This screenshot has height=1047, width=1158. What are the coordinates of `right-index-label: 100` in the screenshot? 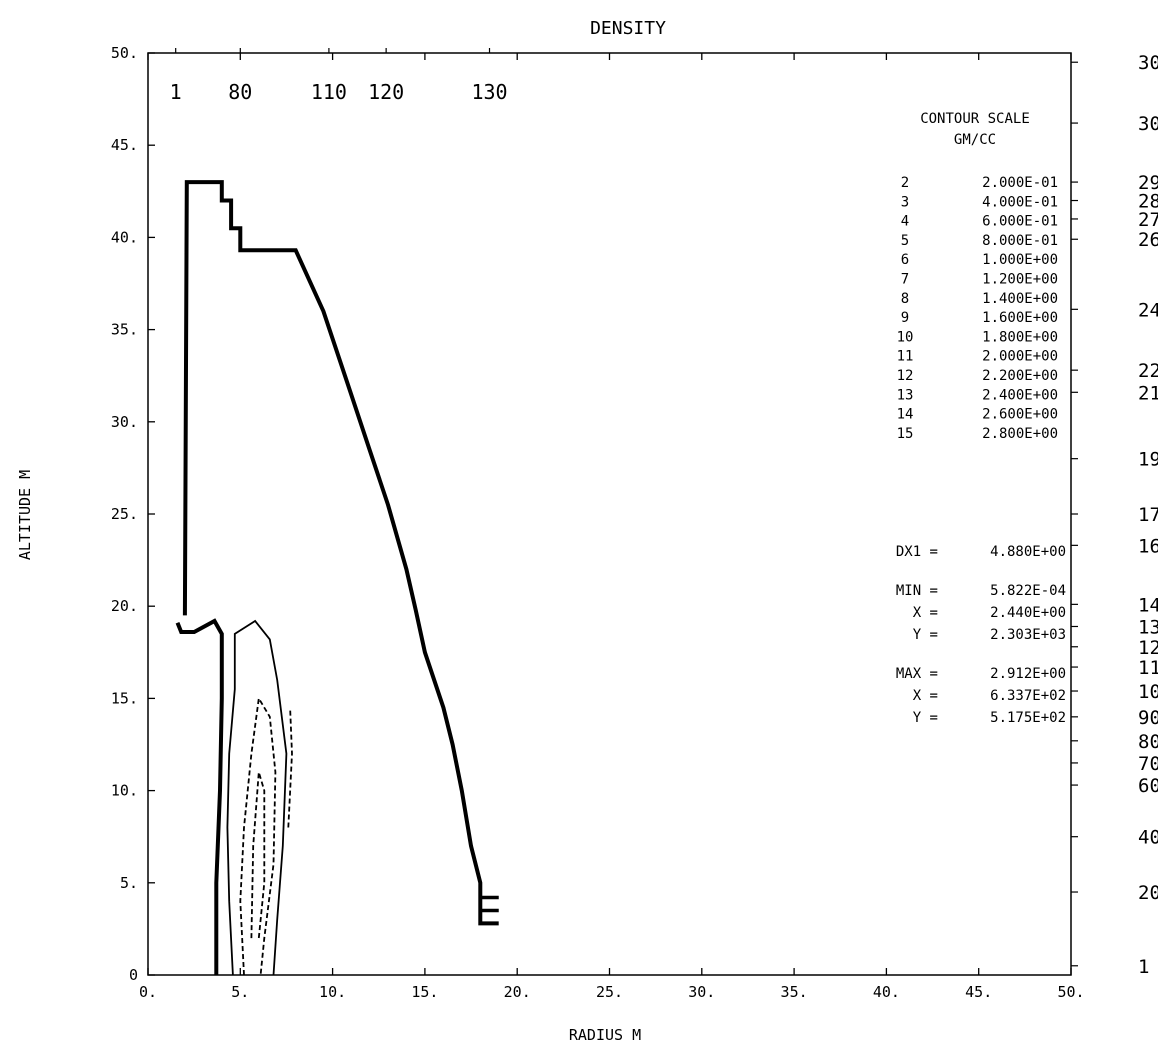 It's located at (1148, 692).